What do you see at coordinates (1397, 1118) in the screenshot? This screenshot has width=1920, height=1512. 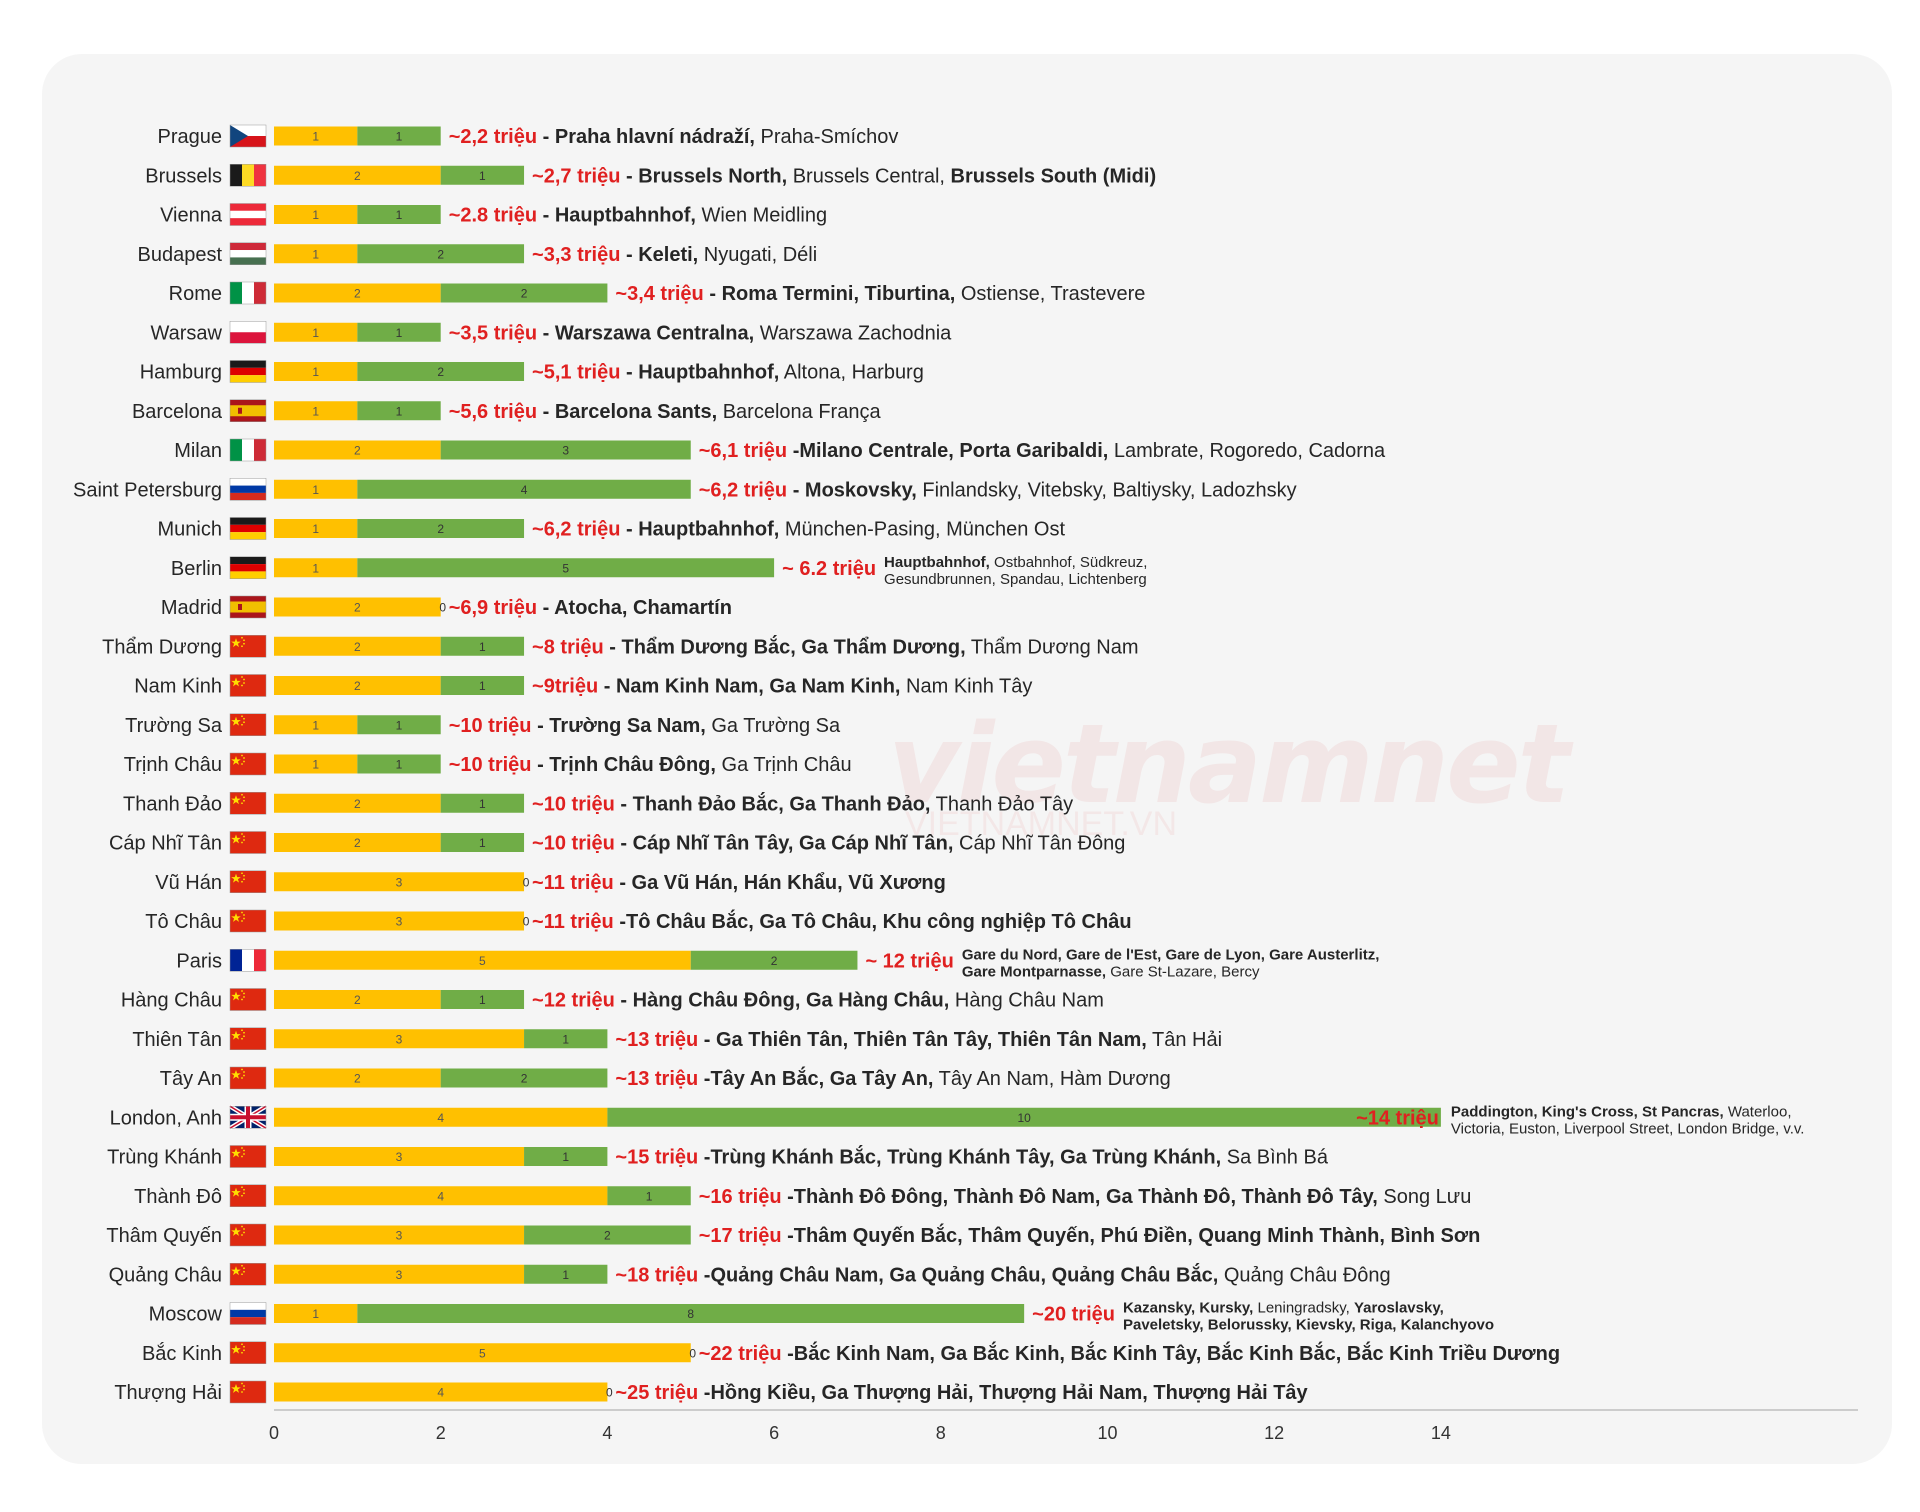 I see `population-label: ~14 triệu` at bounding box center [1397, 1118].